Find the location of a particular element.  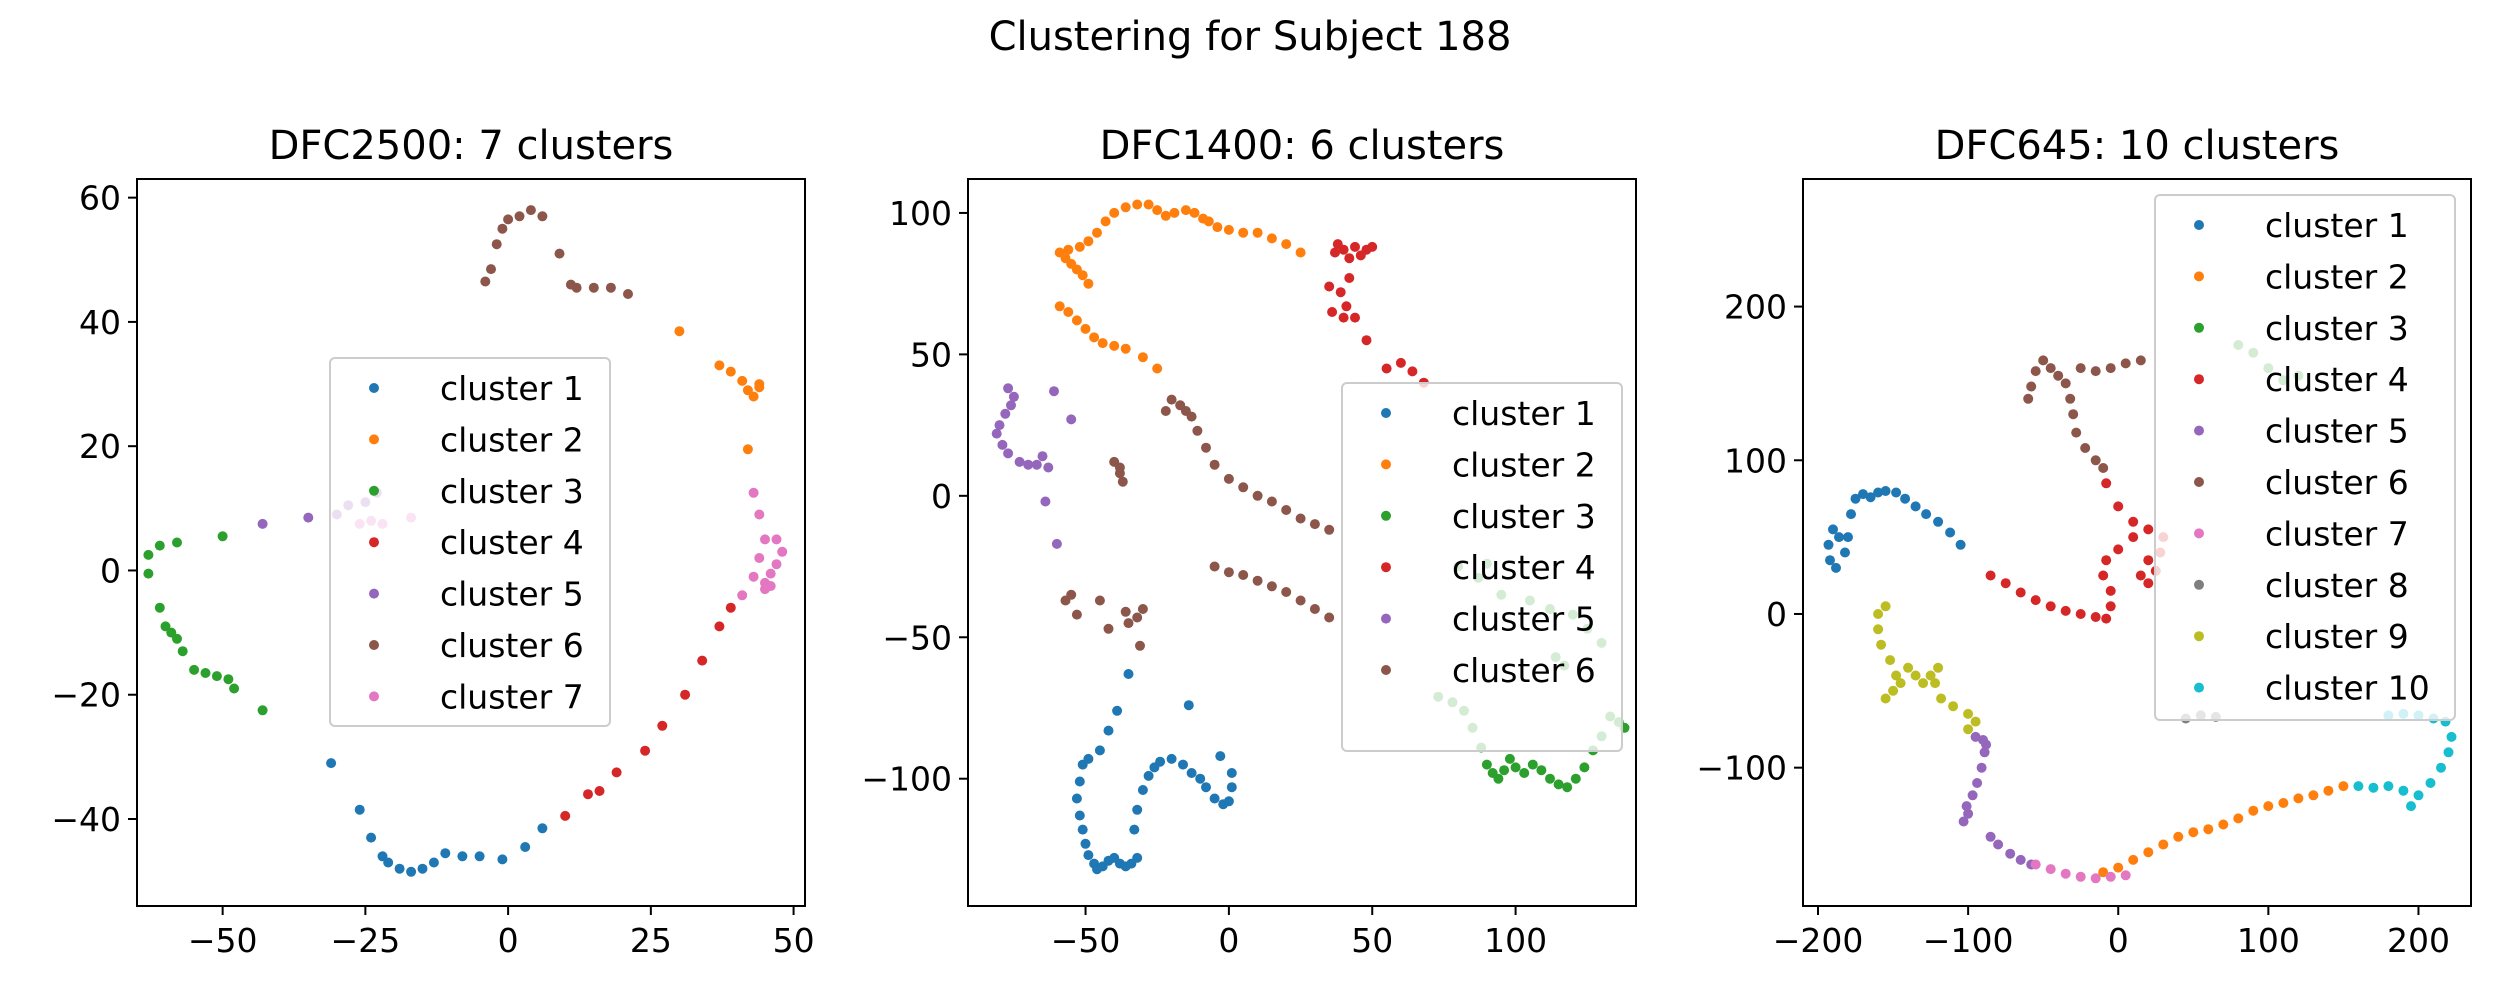

points-layer is located at coordinates (2140, 612).